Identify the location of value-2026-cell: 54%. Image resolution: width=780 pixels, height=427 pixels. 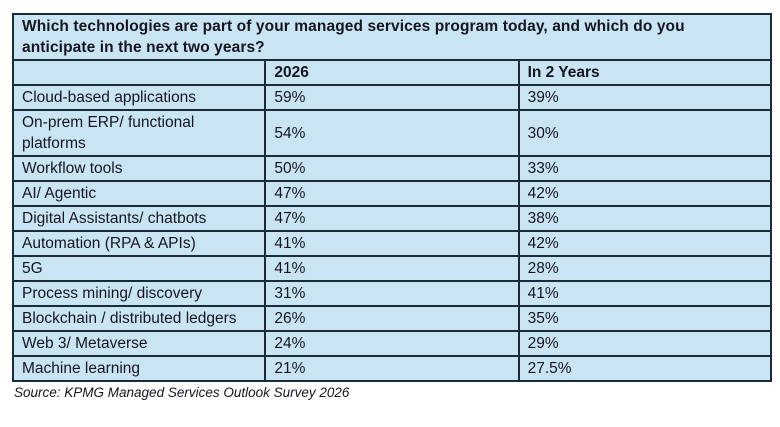
(392, 133).